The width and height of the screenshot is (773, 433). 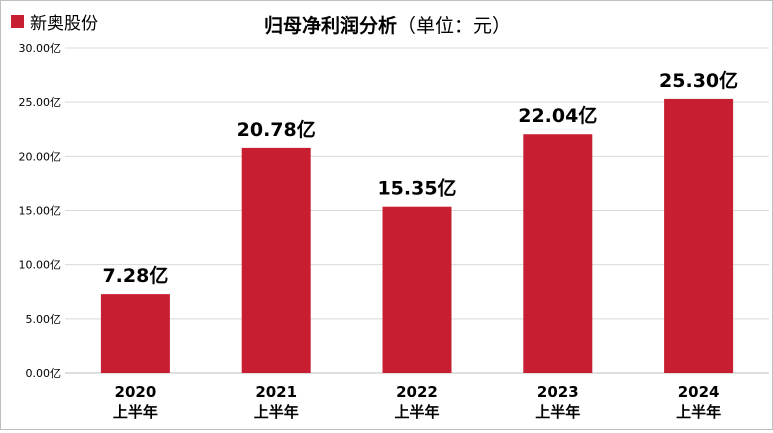 What do you see at coordinates (40, 265) in the screenshot?
I see `y-tick-label: 10.00亿` at bounding box center [40, 265].